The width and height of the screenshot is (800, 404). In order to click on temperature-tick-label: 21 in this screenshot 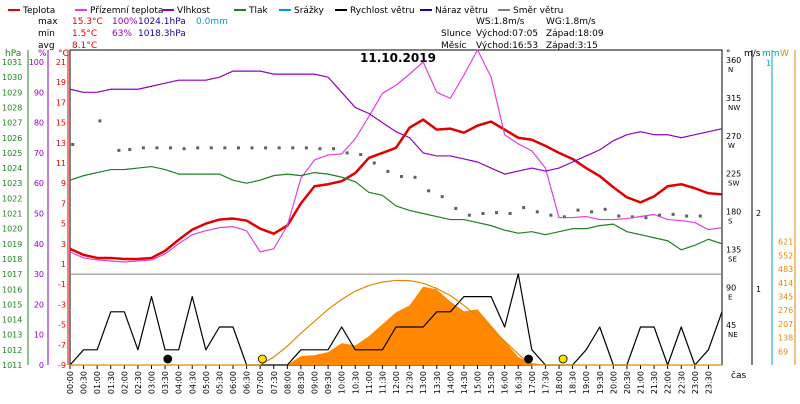, I will do `click(61, 62)`.